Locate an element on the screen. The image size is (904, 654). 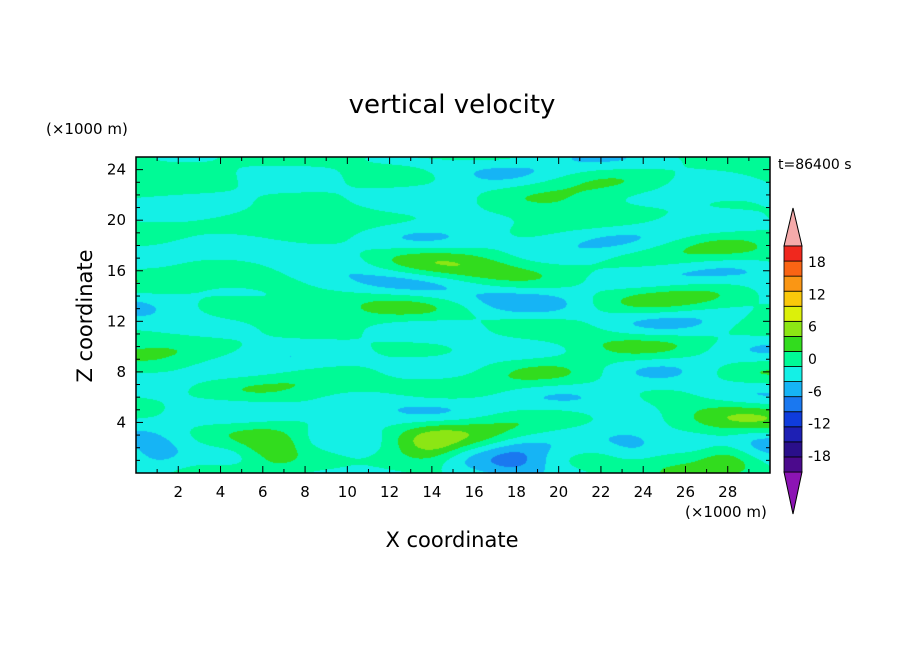
y-tick-label: 16 is located at coordinates (116, 271).